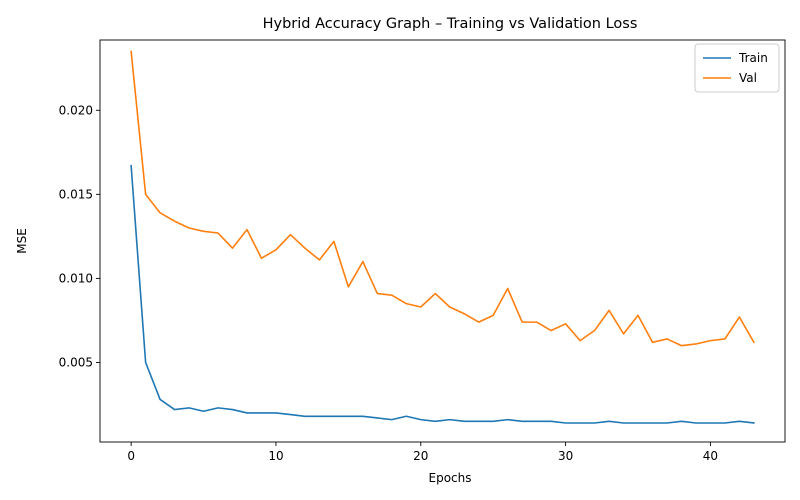 The height and width of the screenshot is (500, 800). I want to click on x-tick-label: 0, so click(131, 456).